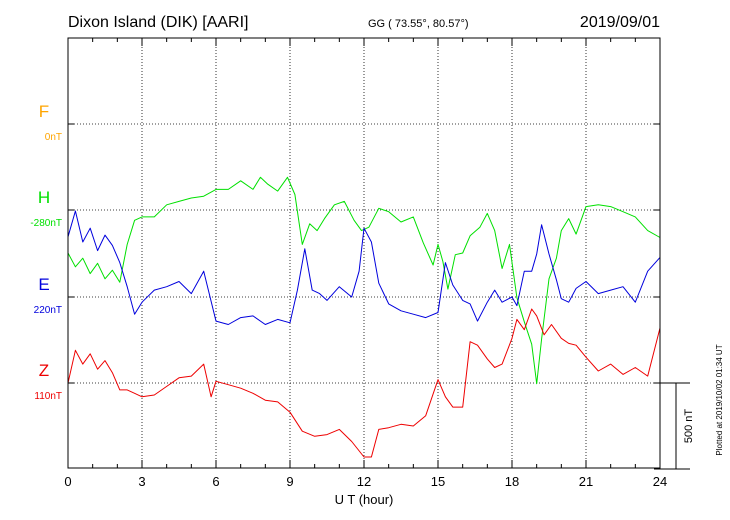 The width and height of the screenshot is (730, 520). What do you see at coordinates (674, 426) in the screenshot?
I see `scale-bar: 500 nT` at bounding box center [674, 426].